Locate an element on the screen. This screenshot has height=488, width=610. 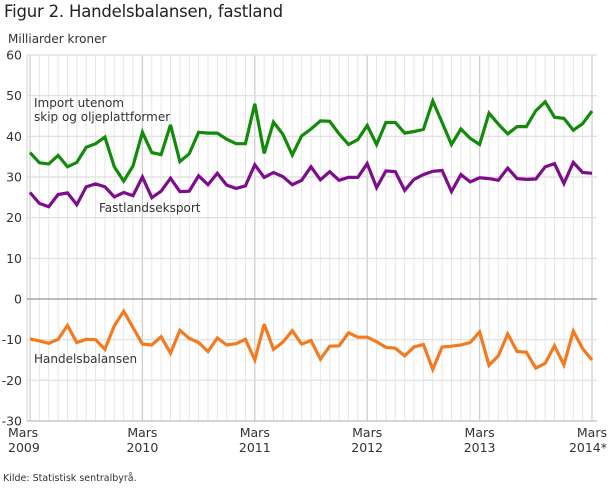
series-label-fastlandseksport-text: Fastlandseksport is located at coordinates (150, 208).